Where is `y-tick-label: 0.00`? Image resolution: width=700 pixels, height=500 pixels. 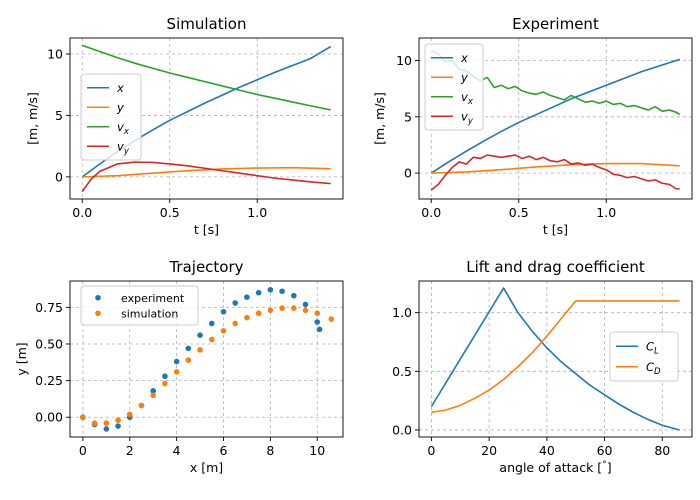
y-tick-label: 0.00 is located at coordinates (49, 417).